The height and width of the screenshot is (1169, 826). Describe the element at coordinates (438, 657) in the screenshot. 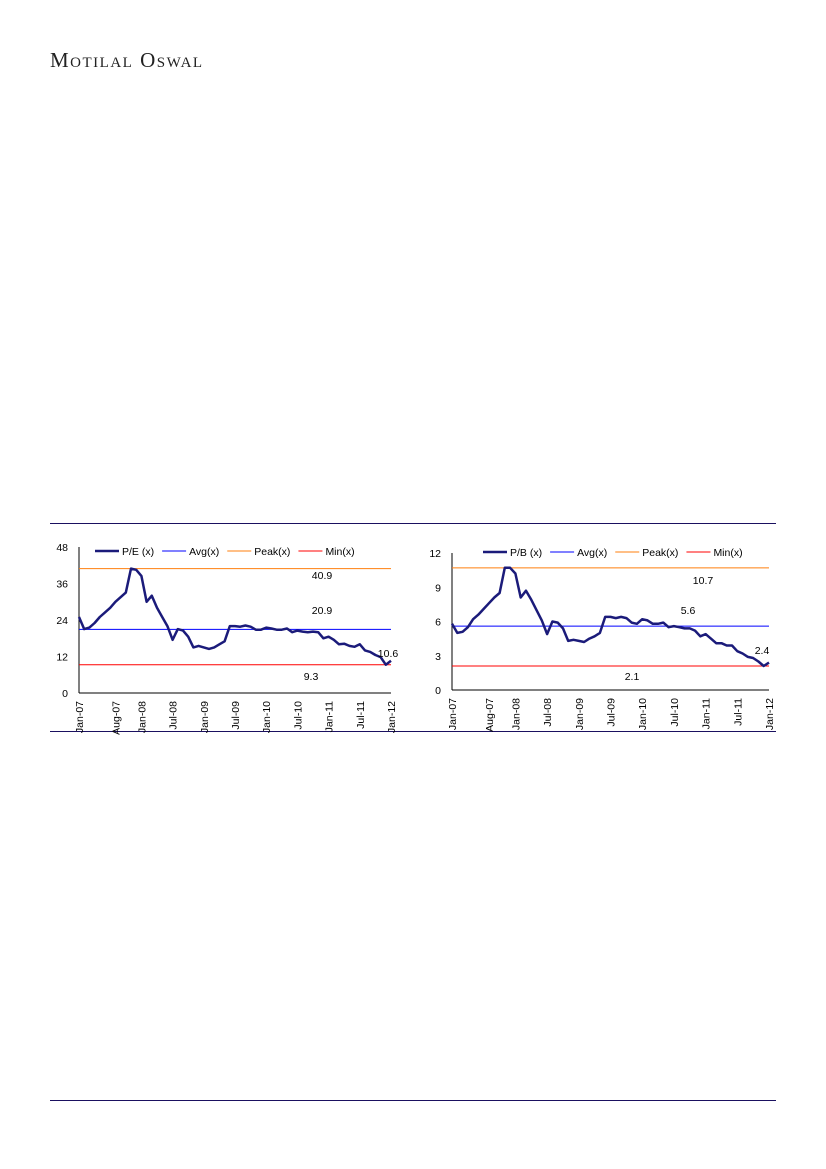

I see `y-tick-label: 3` at that location.